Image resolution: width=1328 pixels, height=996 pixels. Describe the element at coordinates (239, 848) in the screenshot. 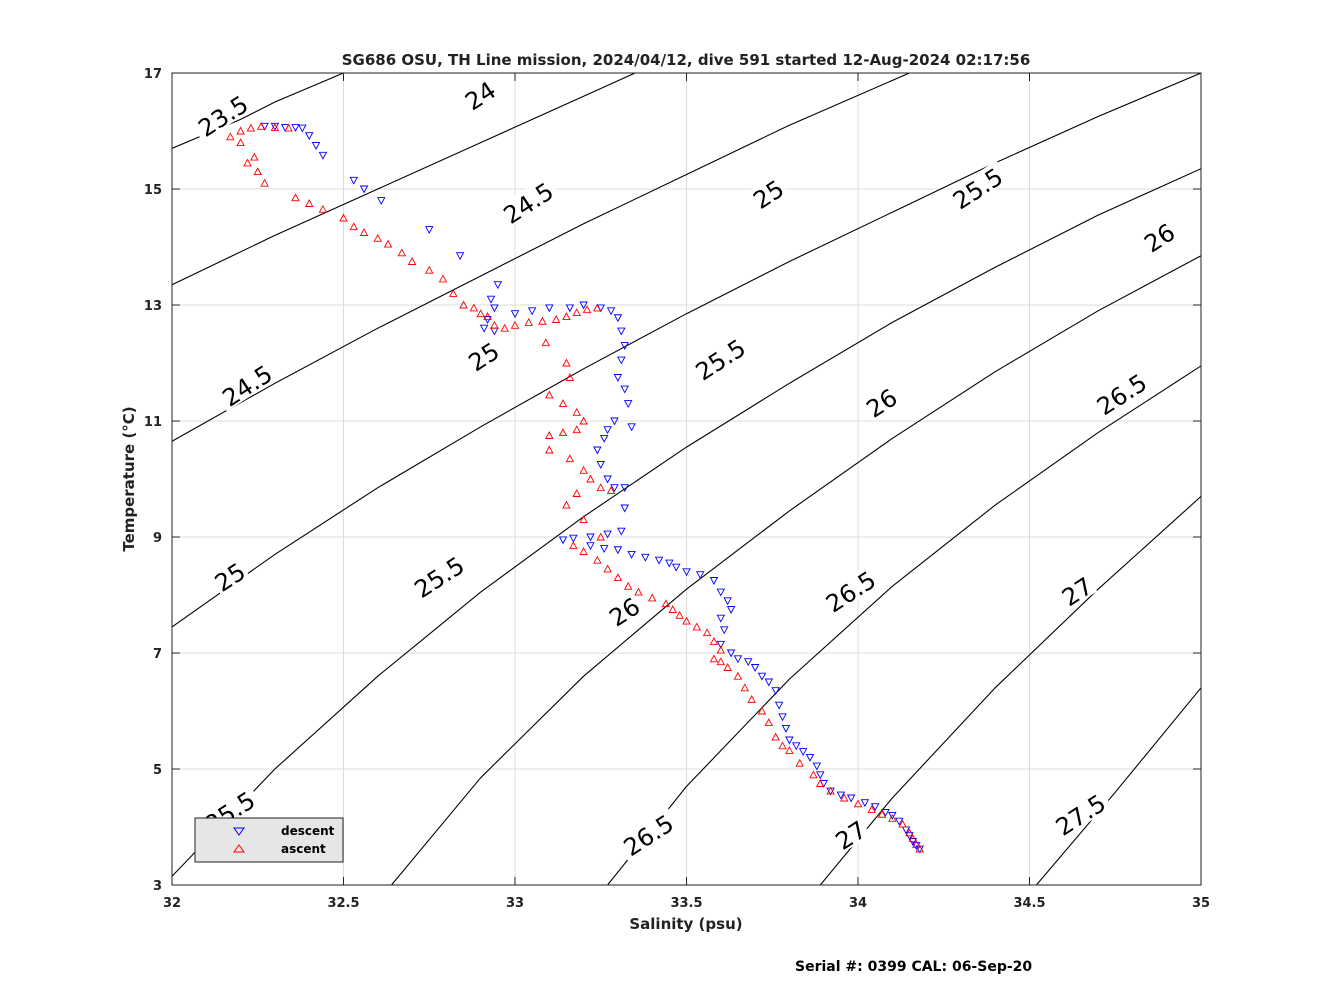

I see `legend-ascent-marker` at that location.